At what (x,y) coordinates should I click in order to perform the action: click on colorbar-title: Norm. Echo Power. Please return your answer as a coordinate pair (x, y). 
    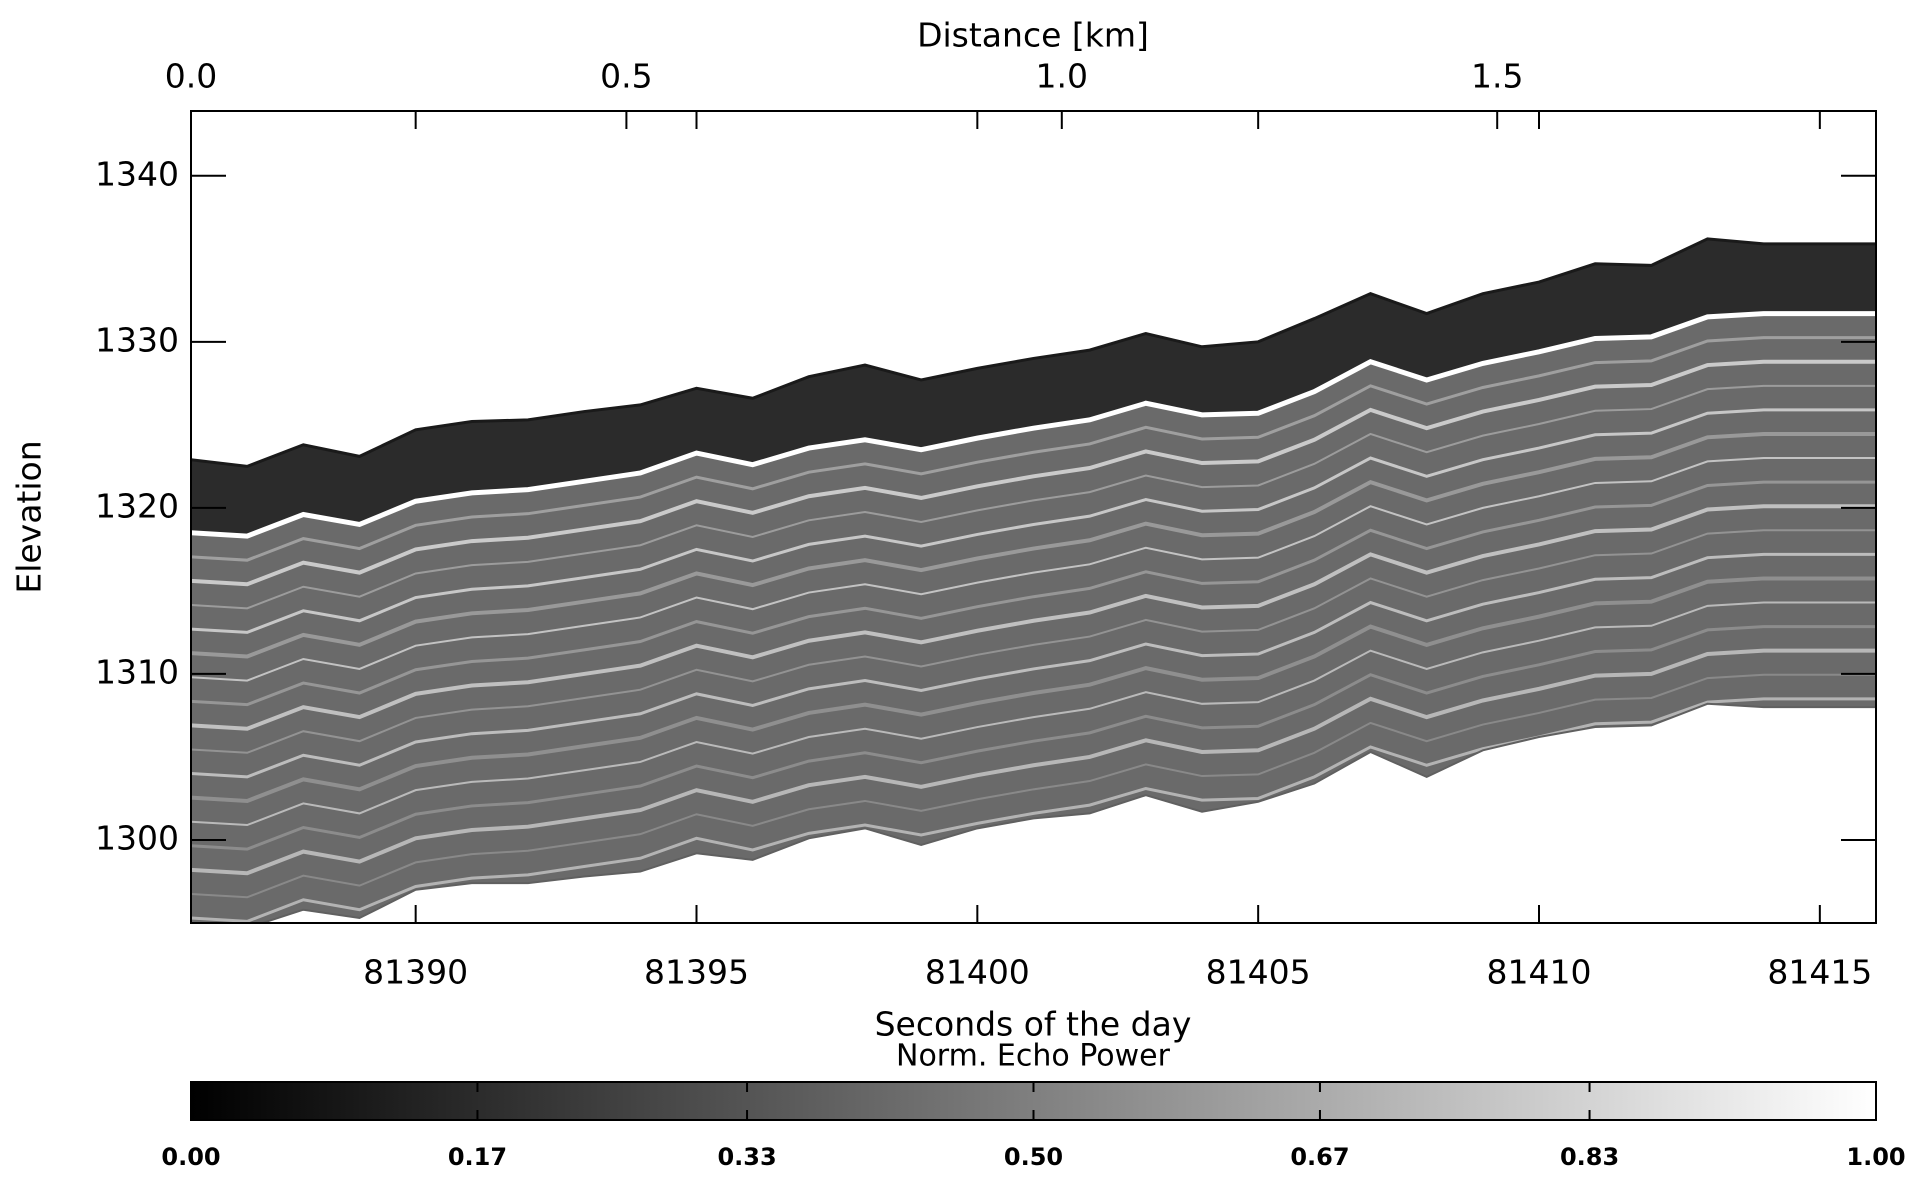
    Looking at the image, I should click on (1033, 1056).